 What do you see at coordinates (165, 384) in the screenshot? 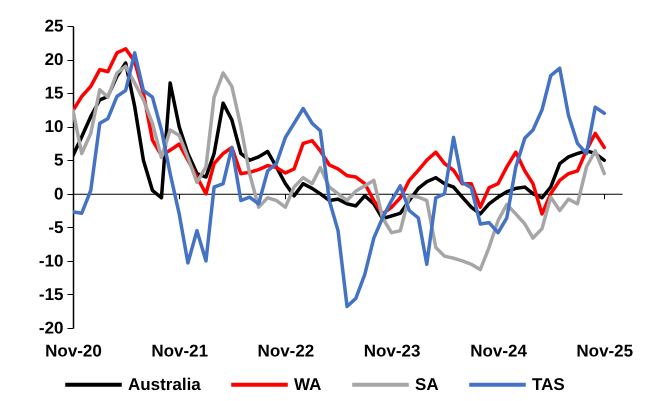
I see `legend-label: Australia` at bounding box center [165, 384].